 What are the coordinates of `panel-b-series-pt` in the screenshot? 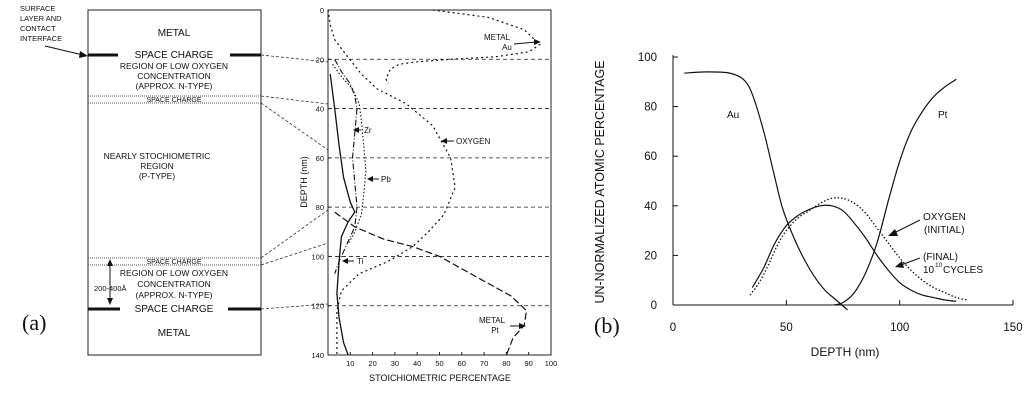 It's located at (895, 192).